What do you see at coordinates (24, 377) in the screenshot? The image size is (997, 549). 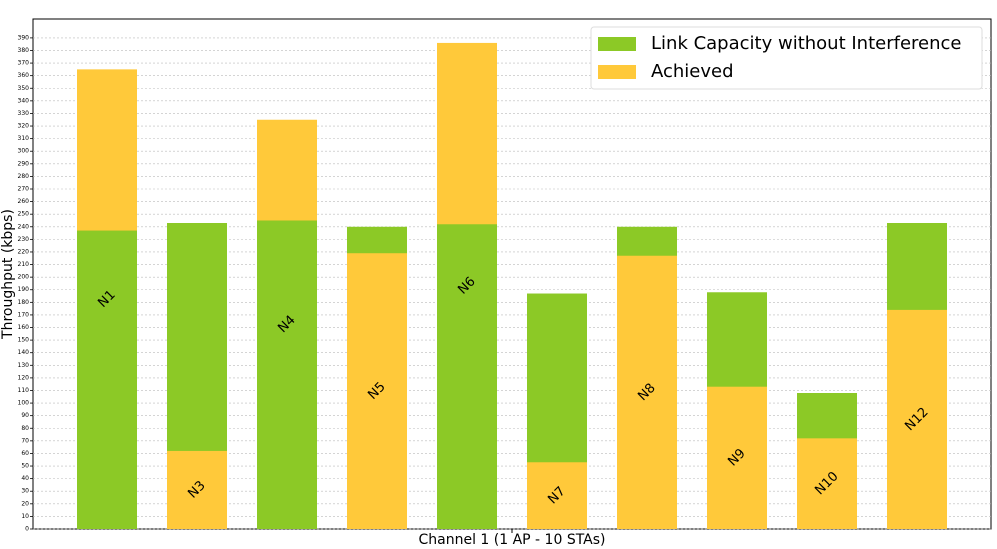 I see `y-tick-label: 120` at bounding box center [24, 377].